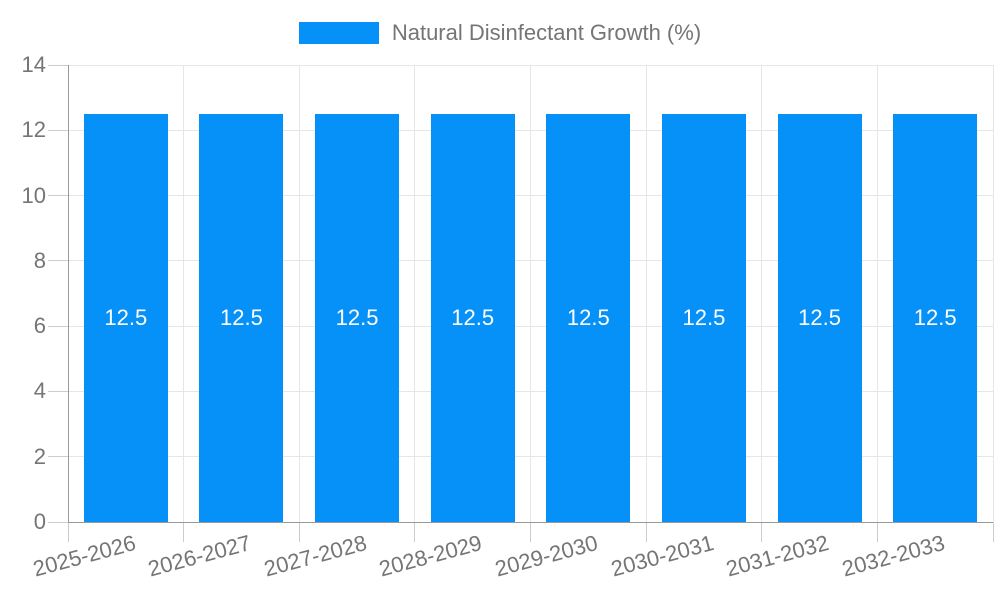  I want to click on bar-2030-2031: 12.5, so click(703, 317).